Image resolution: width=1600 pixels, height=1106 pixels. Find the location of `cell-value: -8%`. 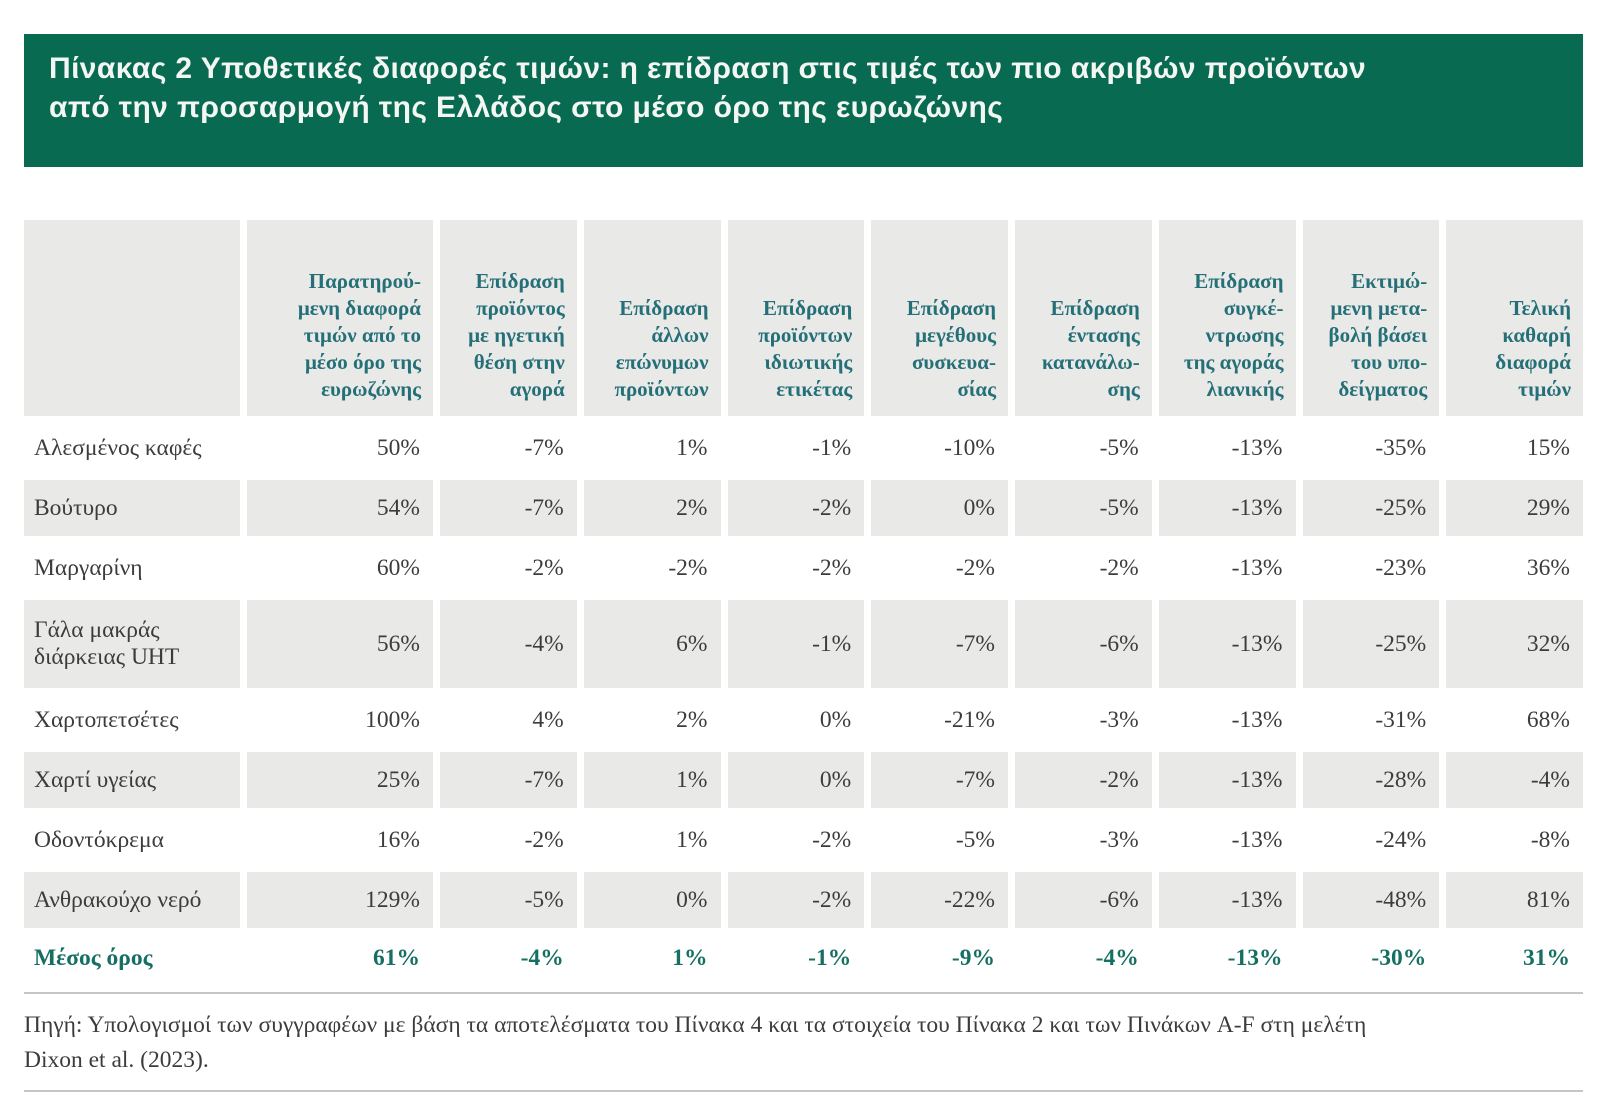

cell-value: -8% is located at coordinates (1550, 839).